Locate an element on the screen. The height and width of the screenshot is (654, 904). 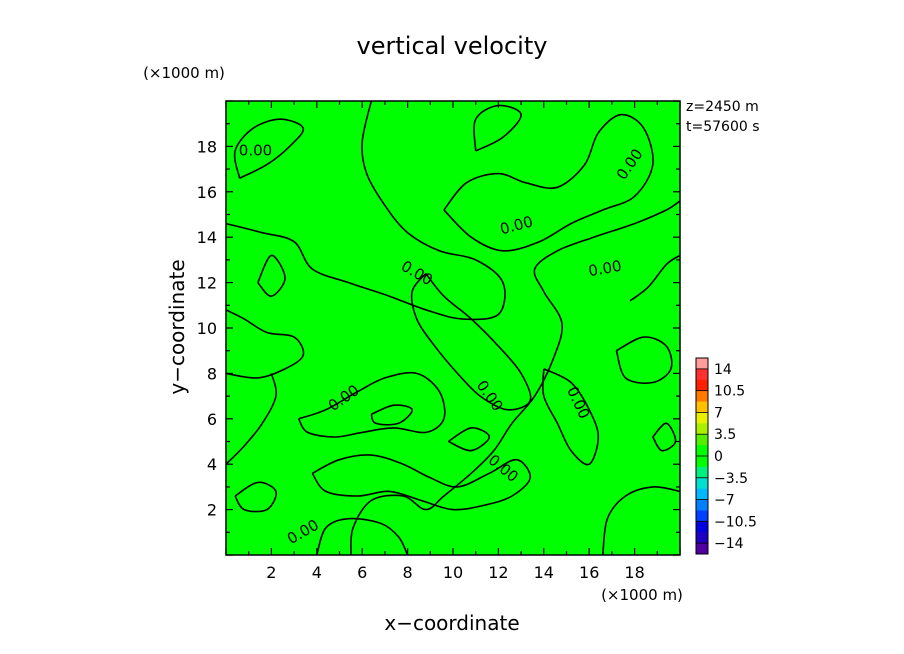
chart-title: vertical velocity is located at coordinates (452, 46).